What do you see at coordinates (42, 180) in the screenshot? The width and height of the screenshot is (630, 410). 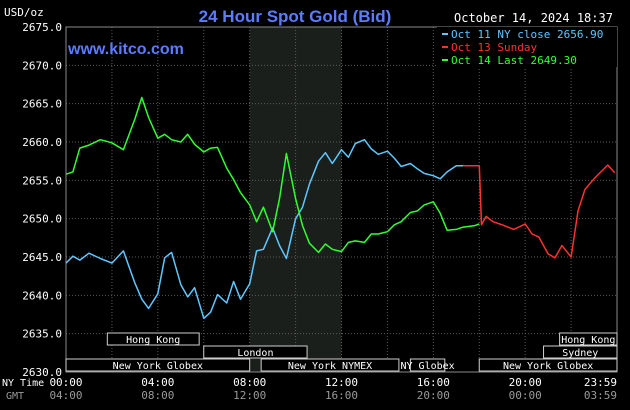 I see `y-tick-label: 2655.0` at bounding box center [42, 180].